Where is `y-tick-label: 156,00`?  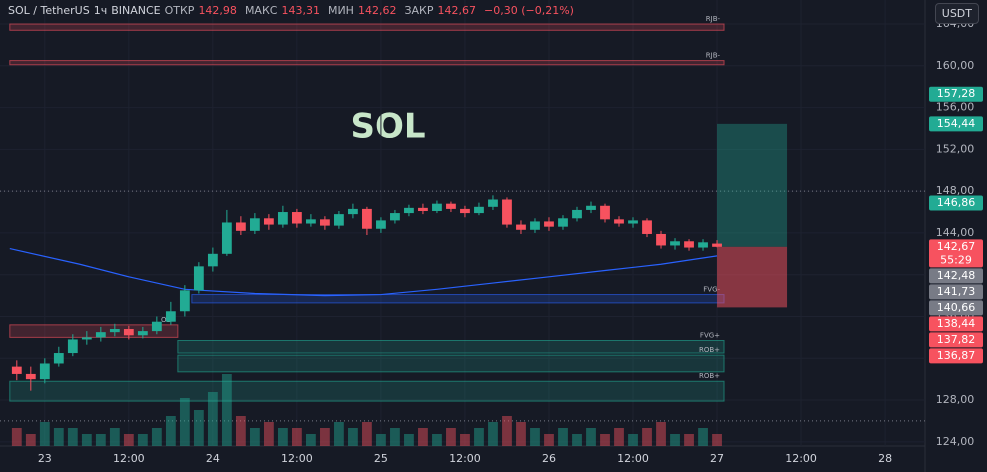 y-tick-label: 156,00 is located at coordinates (955, 107).